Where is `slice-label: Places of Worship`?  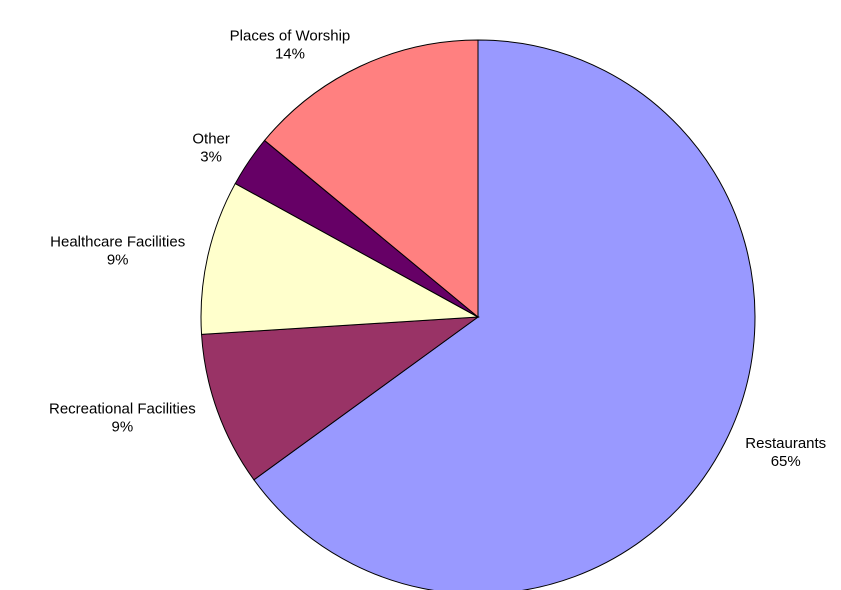 slice-label: Places of Worship is located at coordinates (290, 36).